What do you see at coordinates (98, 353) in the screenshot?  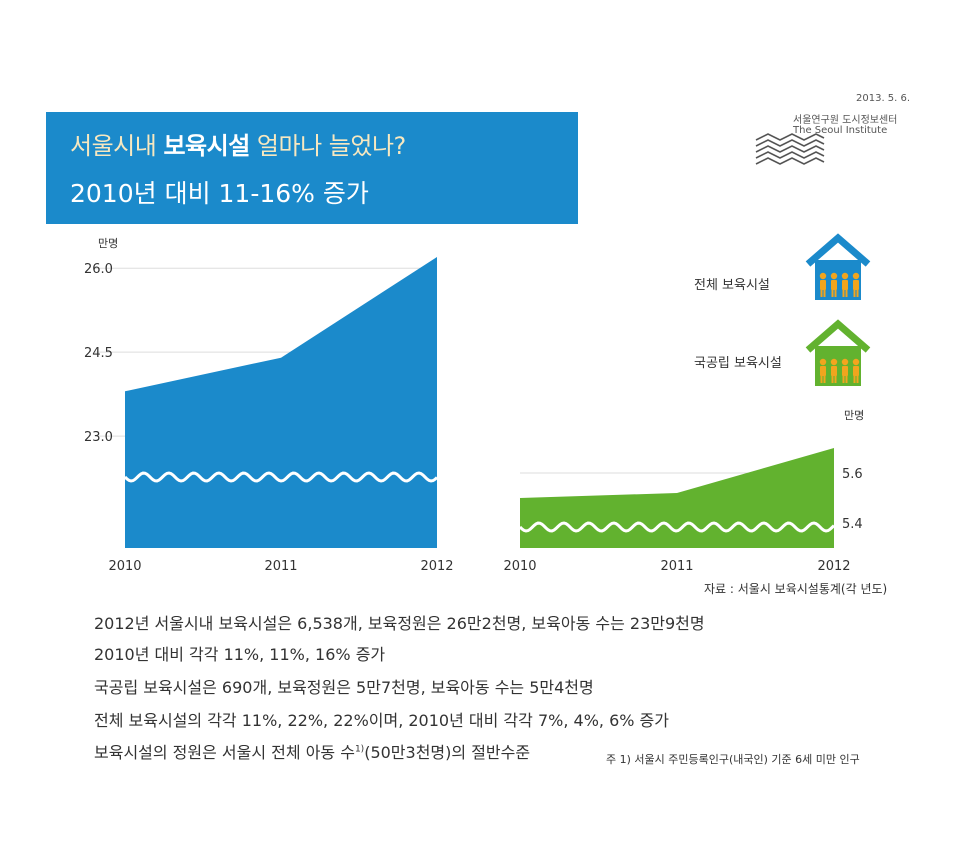 I see `y-tick-label: 24.5` at bounding box center [98, 353].